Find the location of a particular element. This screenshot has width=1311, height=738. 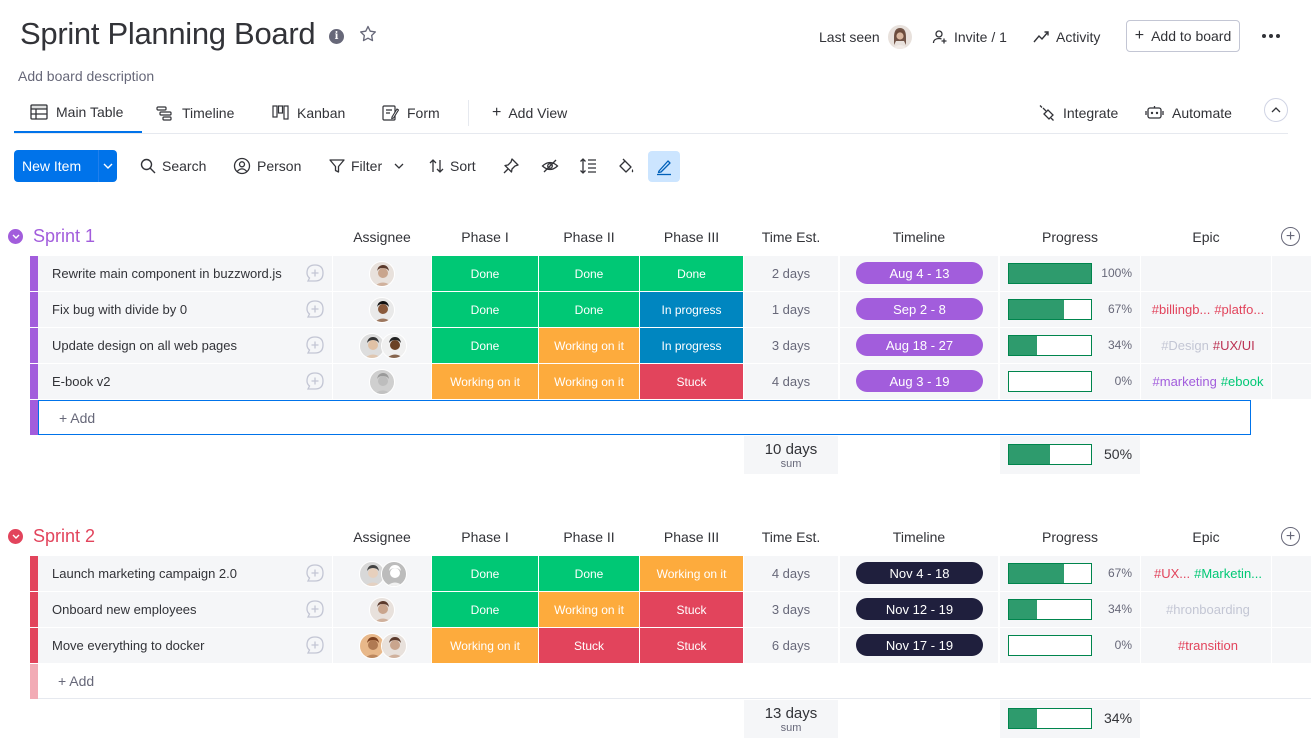

epic-cell: #transition is located at coordinates (1206, 645).